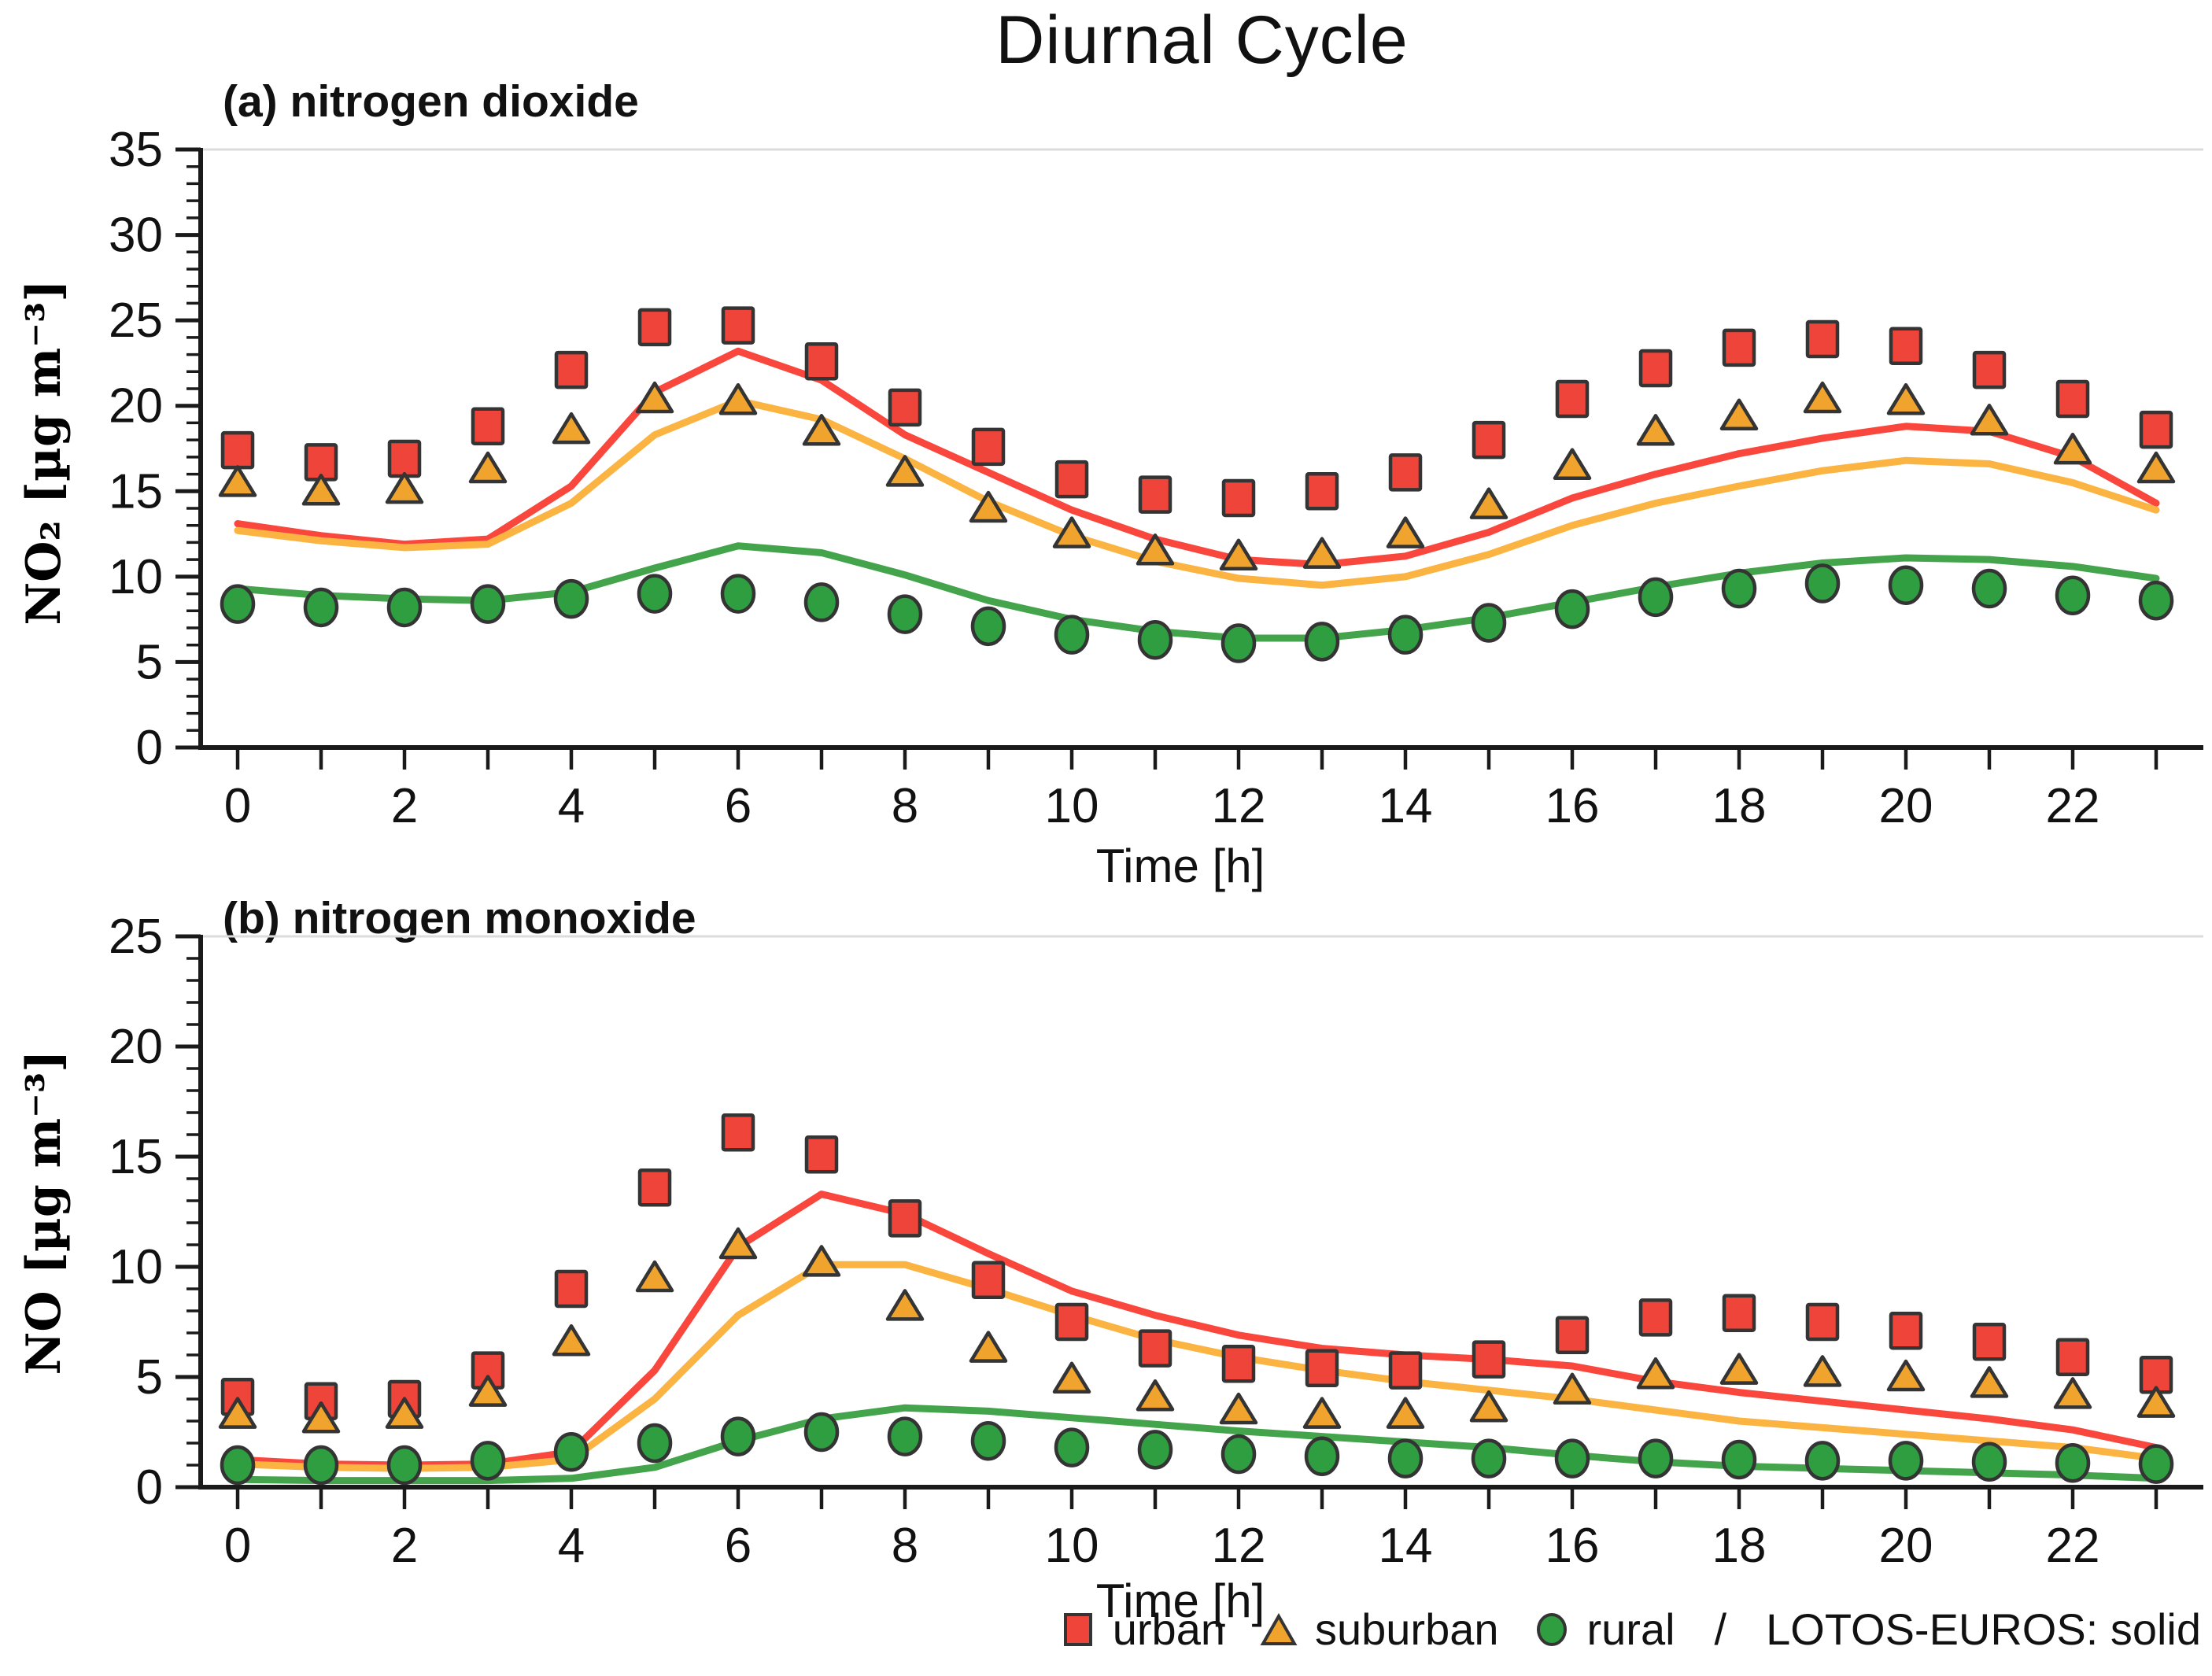 This screenshot has height=1676, width=2212. What do you see at coordinates (1197, 1330) in the screenshot?
I see `obs-series-suburban` at bounding box center [1197, 1330].